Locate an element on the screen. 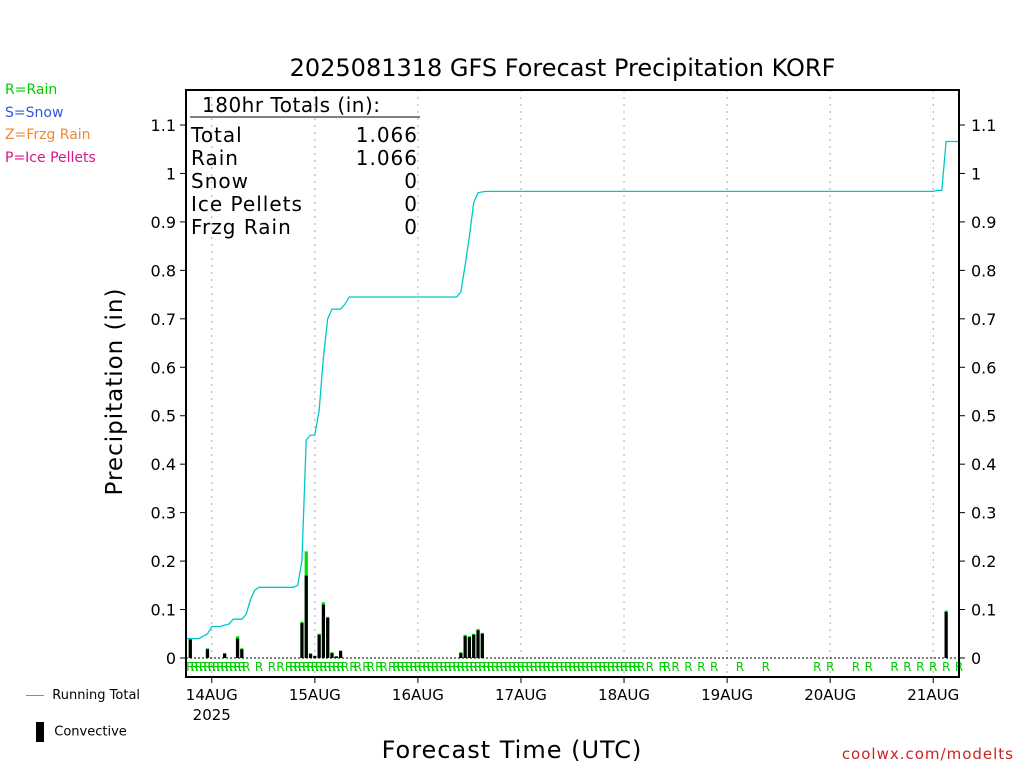 This screenshot has width=1024, height=768. y-tick-label-left: 1 is located at coordinates (171, 173).